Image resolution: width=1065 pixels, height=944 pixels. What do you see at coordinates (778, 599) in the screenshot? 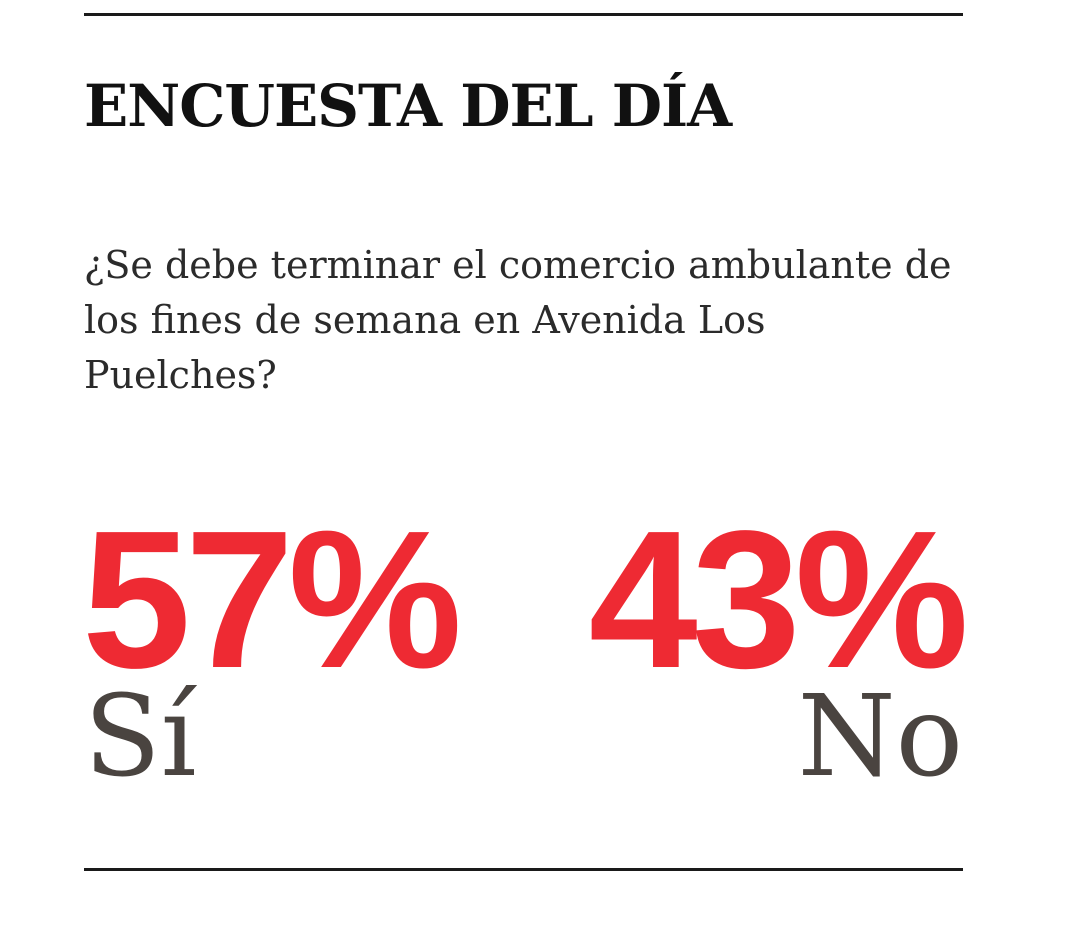
I see `result-no-percent: 43%` at bounding box center [778, 599].